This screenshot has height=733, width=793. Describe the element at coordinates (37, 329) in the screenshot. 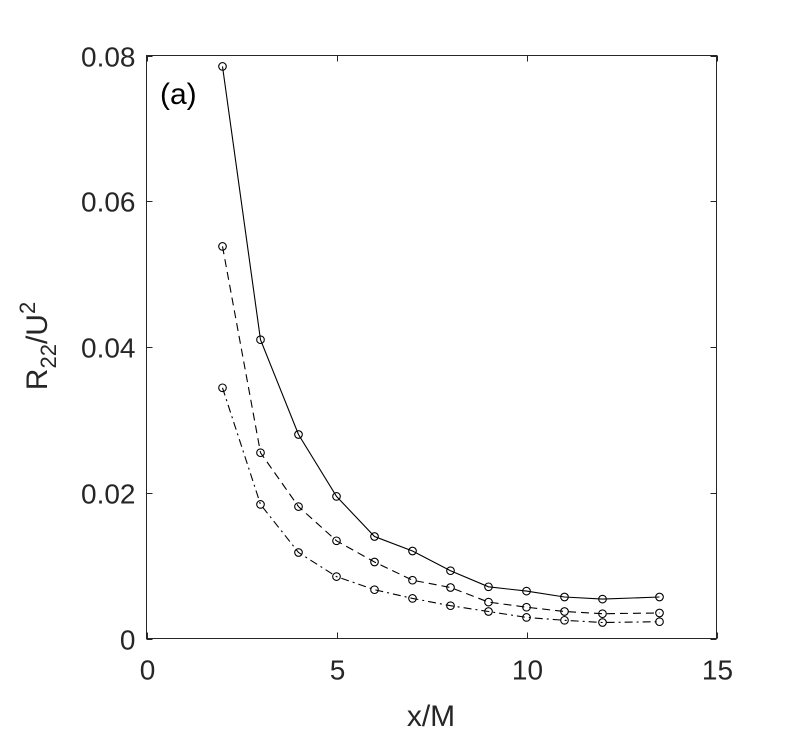

I see `y-axis-label-mid: /U` at that location.